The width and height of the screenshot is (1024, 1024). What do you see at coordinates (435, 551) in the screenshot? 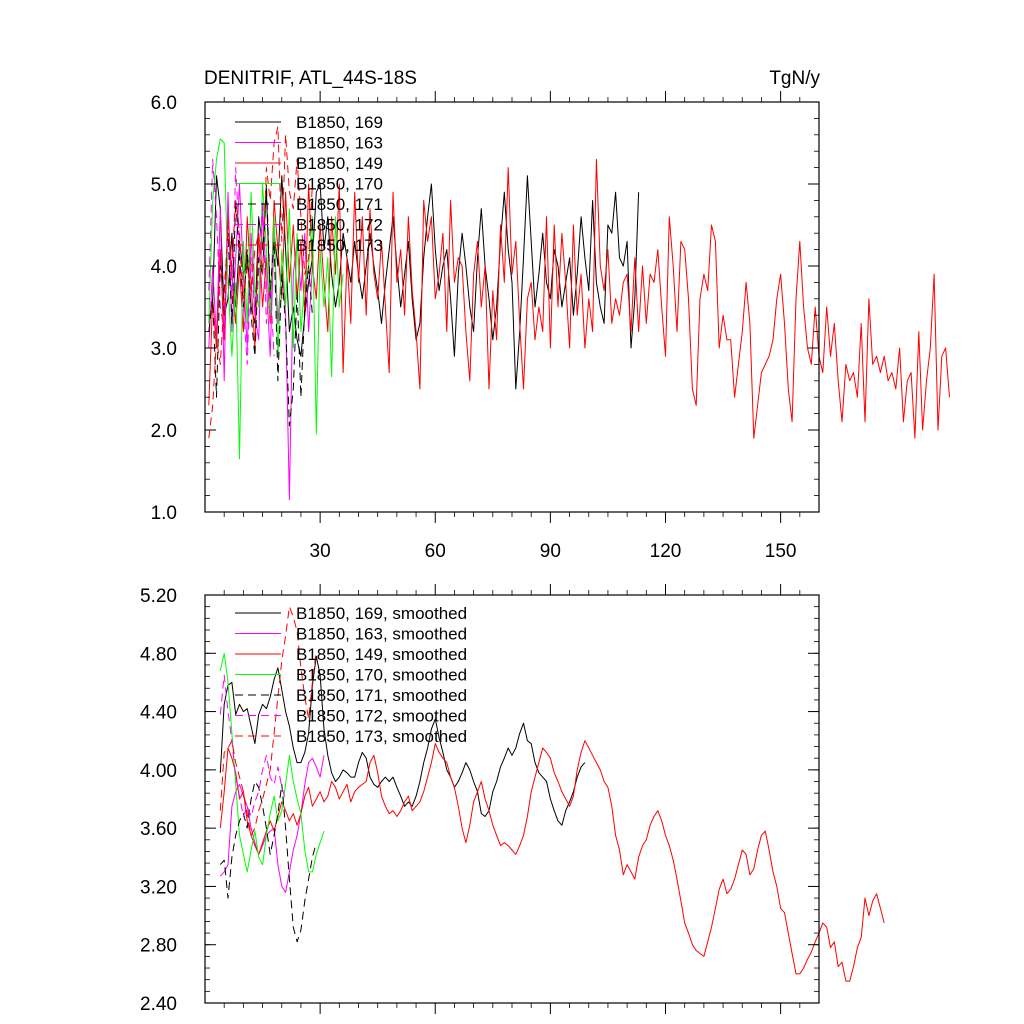
I see `x-tick-label: 60` at bounding box center [435, 551].